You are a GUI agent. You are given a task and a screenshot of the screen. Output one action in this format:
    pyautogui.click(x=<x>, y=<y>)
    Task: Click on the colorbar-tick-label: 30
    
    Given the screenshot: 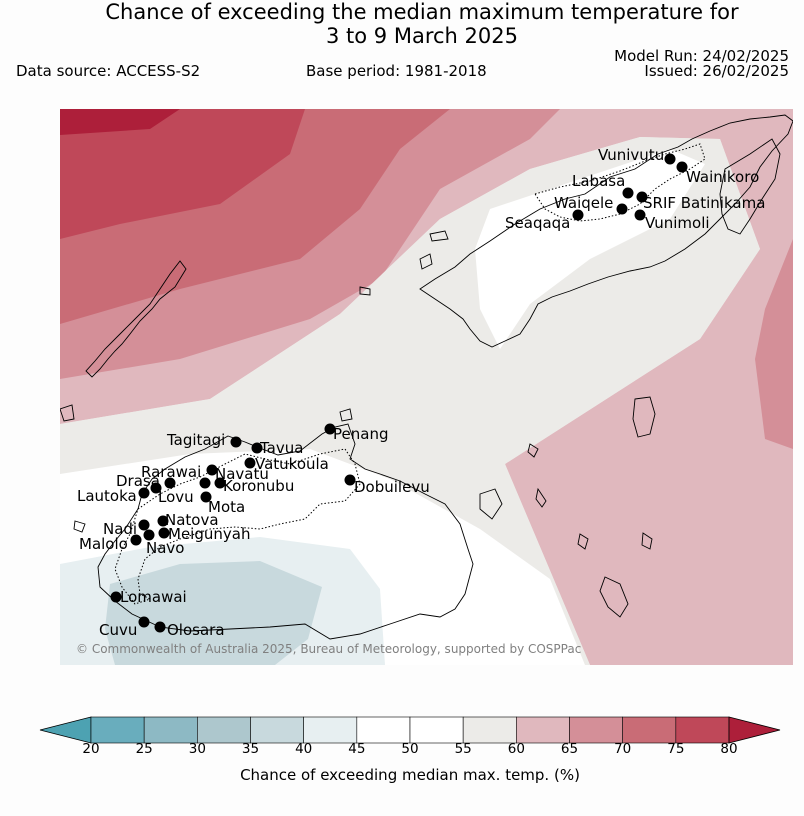 What is the action you would take?
    pyautogui.click(x=197, y=747)
    